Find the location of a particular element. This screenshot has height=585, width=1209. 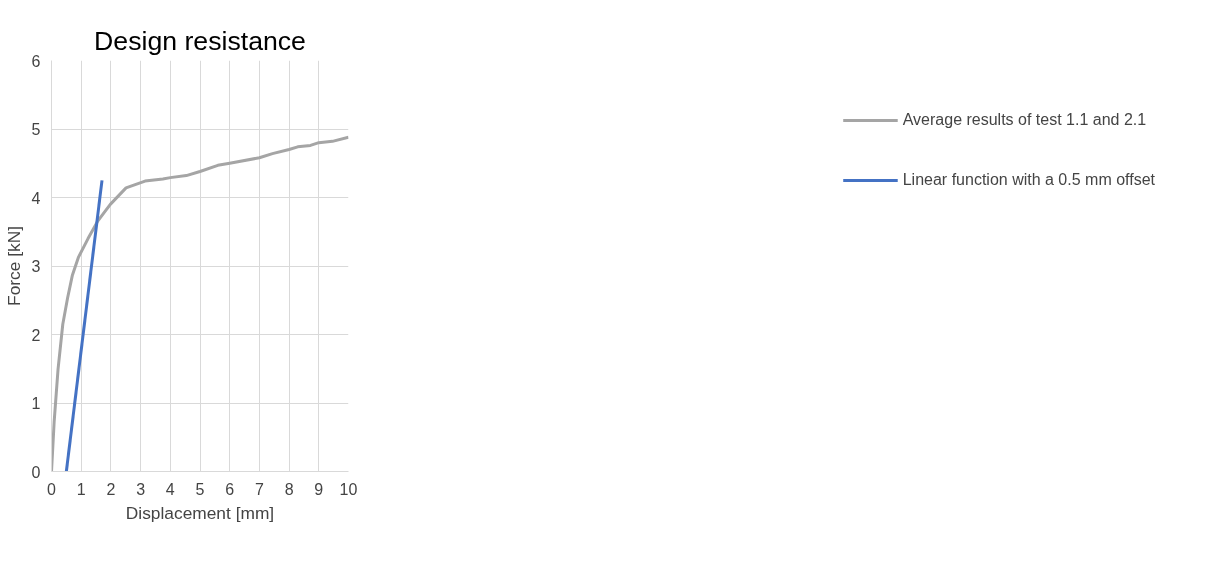

y-tick-label: 5 is located at coordinates (36, 129).